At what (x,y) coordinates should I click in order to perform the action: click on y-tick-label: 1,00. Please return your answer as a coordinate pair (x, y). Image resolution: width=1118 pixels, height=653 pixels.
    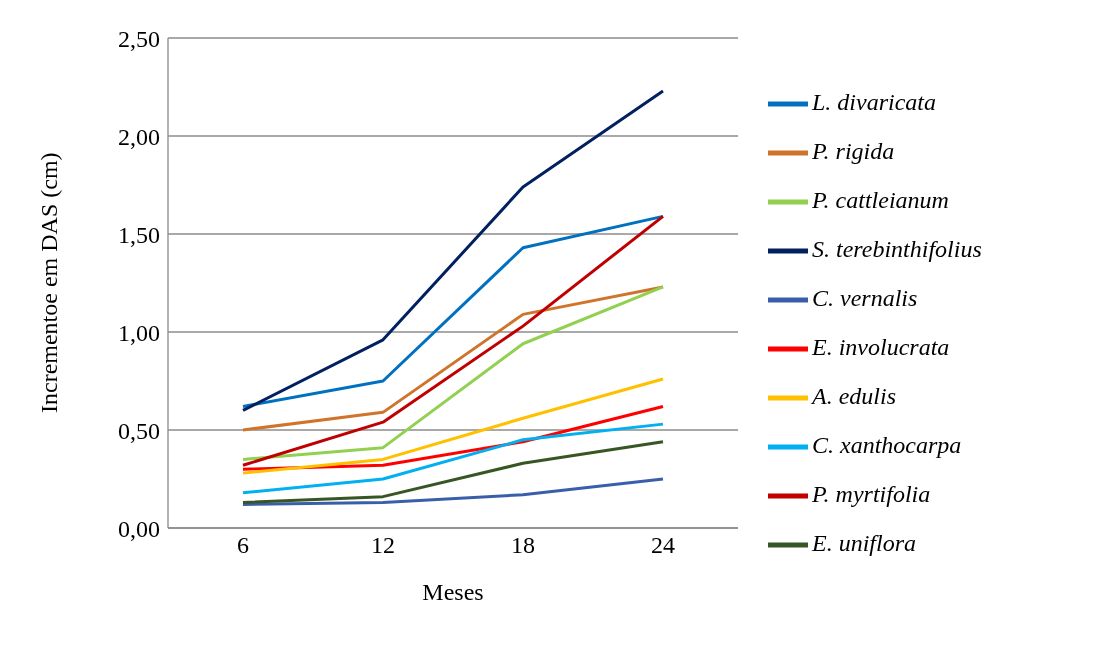
    Looking at the image, I should click on (139, 332).